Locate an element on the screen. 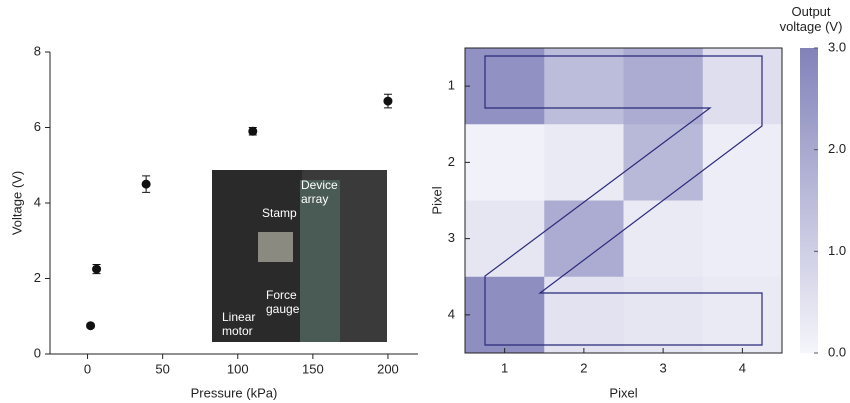 This screenshot has height=403, width=850. x-tick-label: 0 is located at coordinates (87, 368).